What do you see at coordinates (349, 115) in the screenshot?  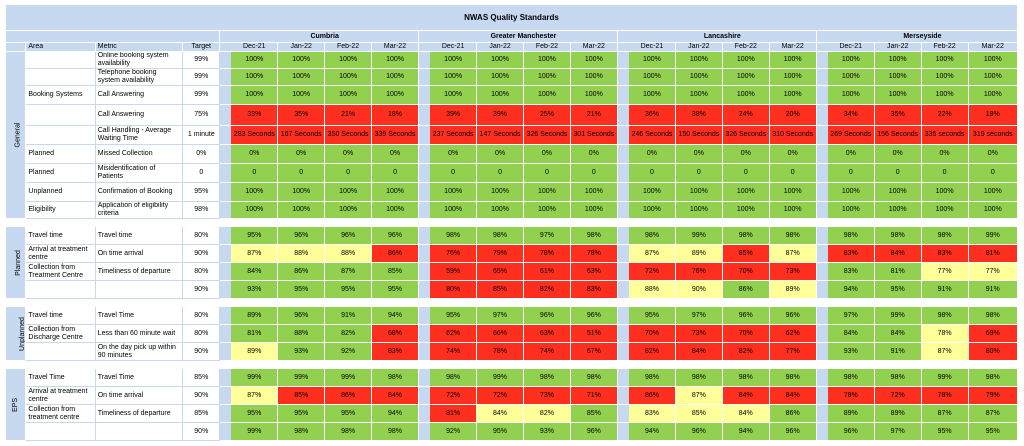 I see `value-cell: 21%` at bounding box center [349, 115].